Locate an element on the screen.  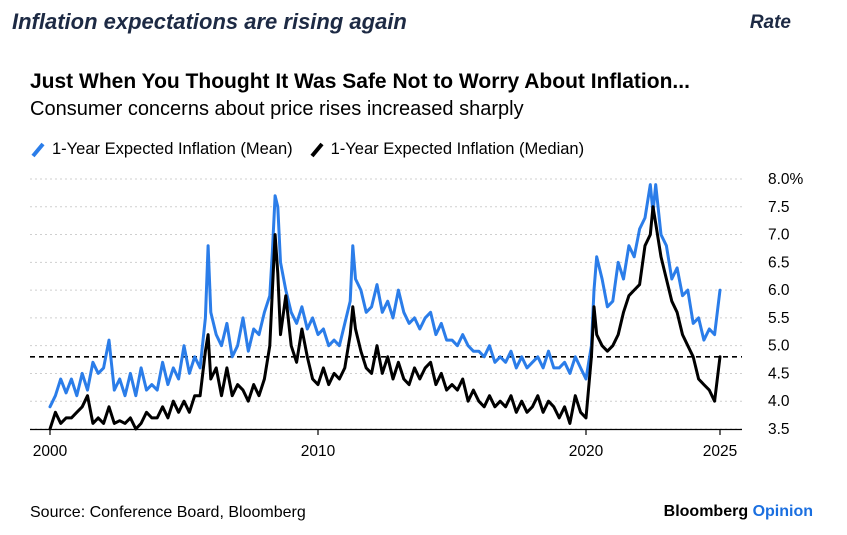
headline: Inflation expectations are rising again is located at coordinates (209, 21).